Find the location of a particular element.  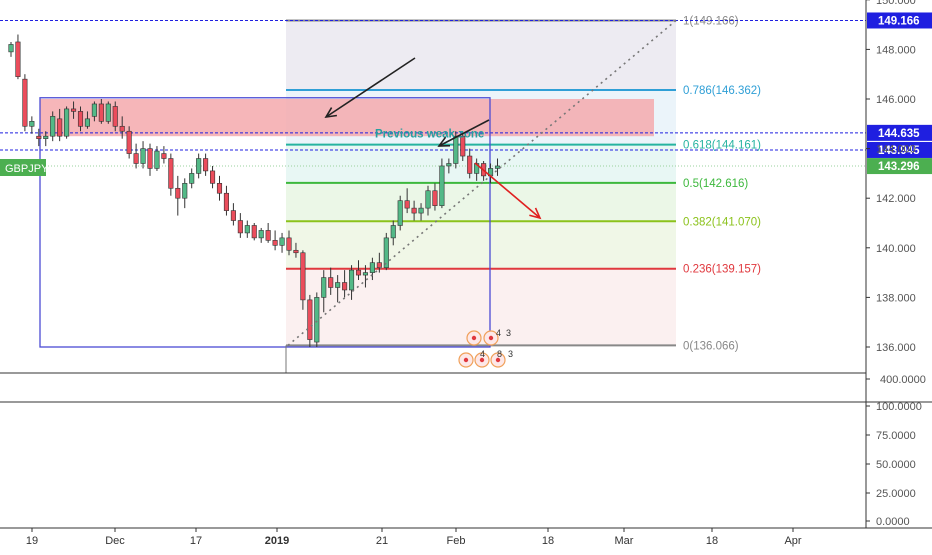

price-tick-label: 144.000 is located at coordinates (896, 150).